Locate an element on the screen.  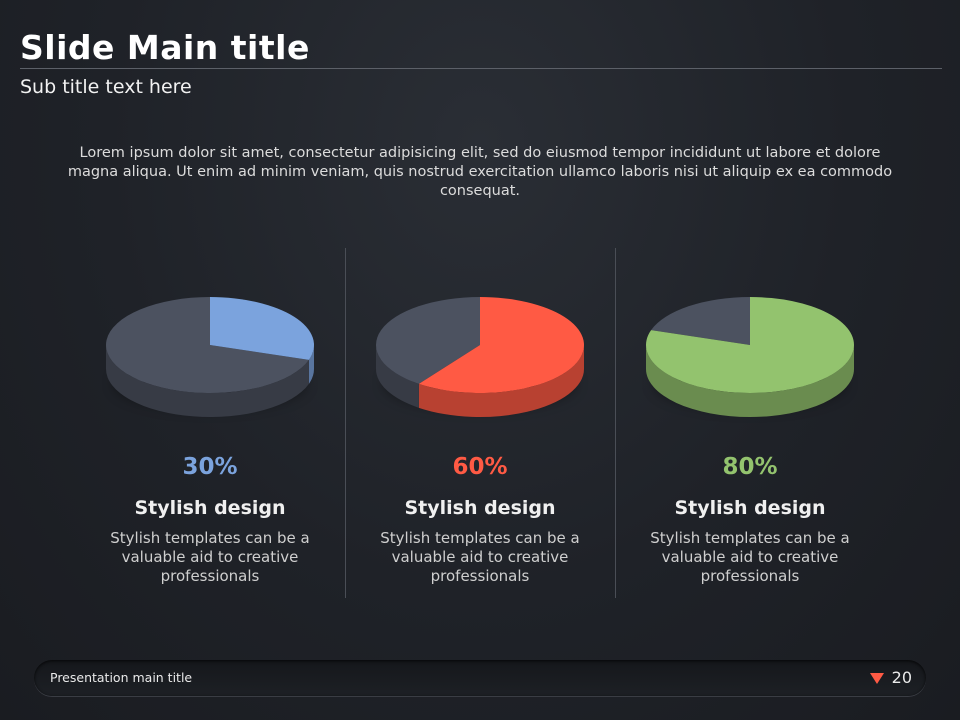
column-1-title: Stylish design is located at coordinates (210, 508).